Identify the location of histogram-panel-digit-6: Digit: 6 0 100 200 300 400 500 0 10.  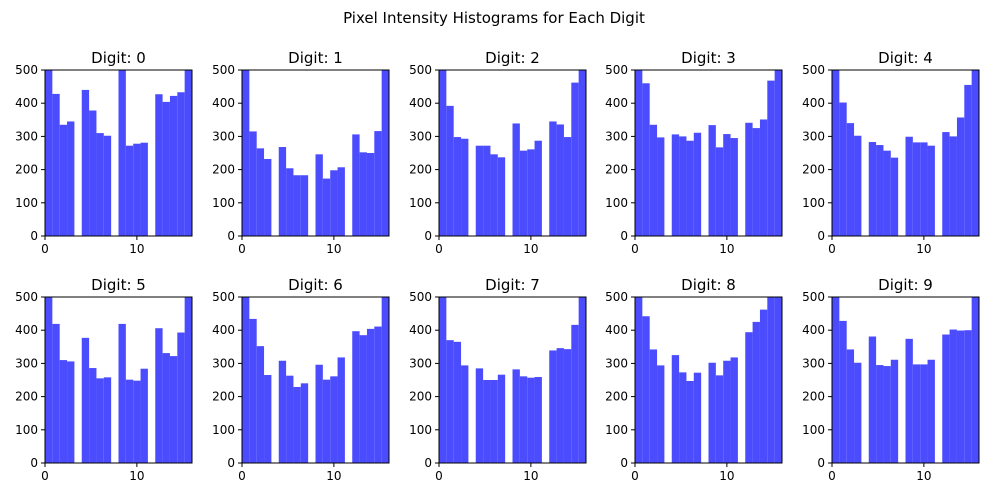
(301, 379).